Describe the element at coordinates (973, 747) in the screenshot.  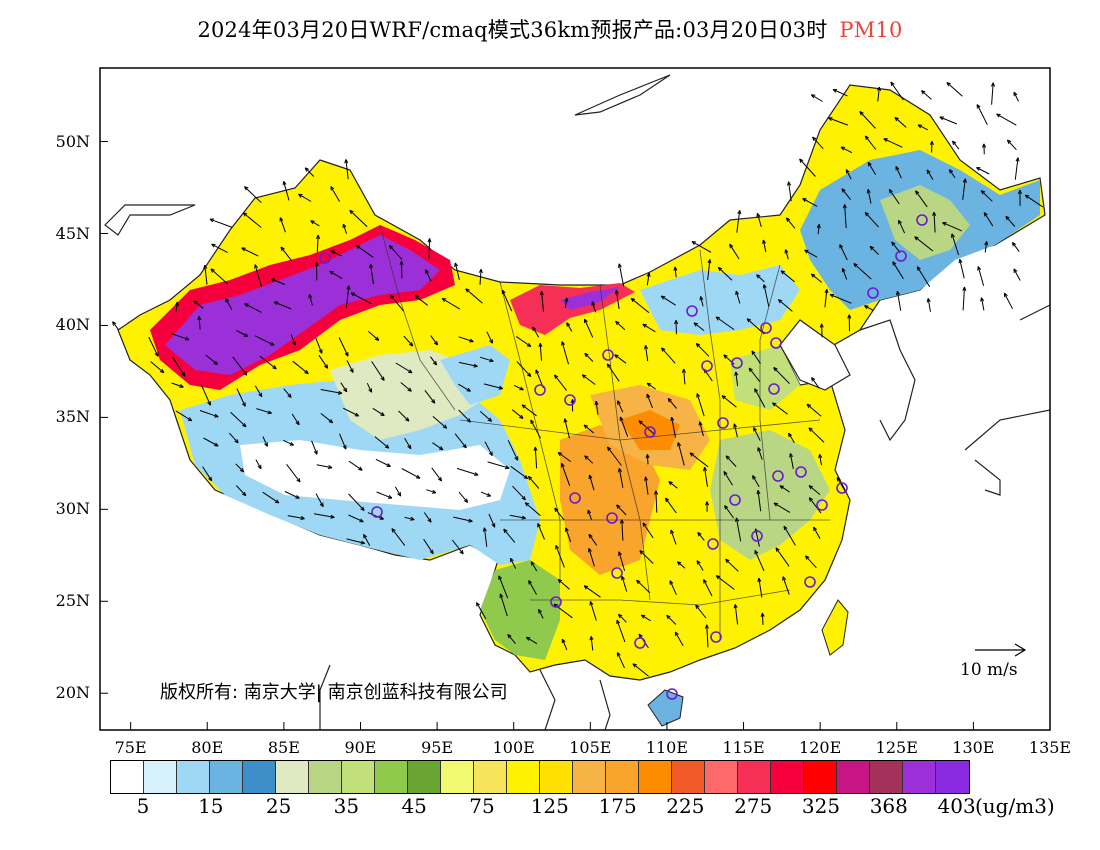
I see `lon-label: 130E` at that location.